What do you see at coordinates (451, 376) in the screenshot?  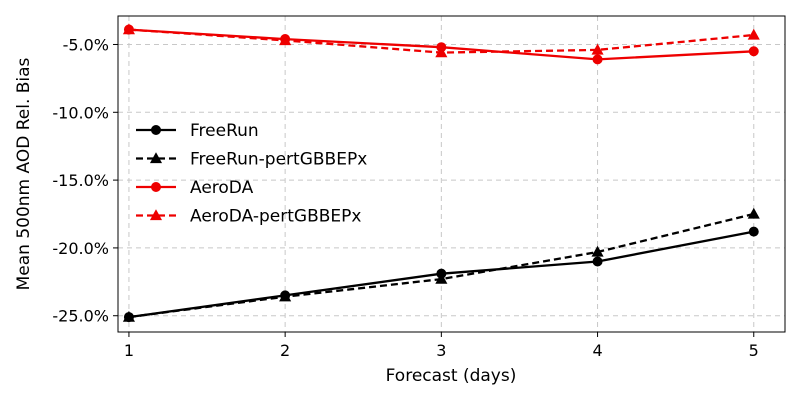 I see `x-axis-label: Forecast (days)` at bounding box center [451, 376].